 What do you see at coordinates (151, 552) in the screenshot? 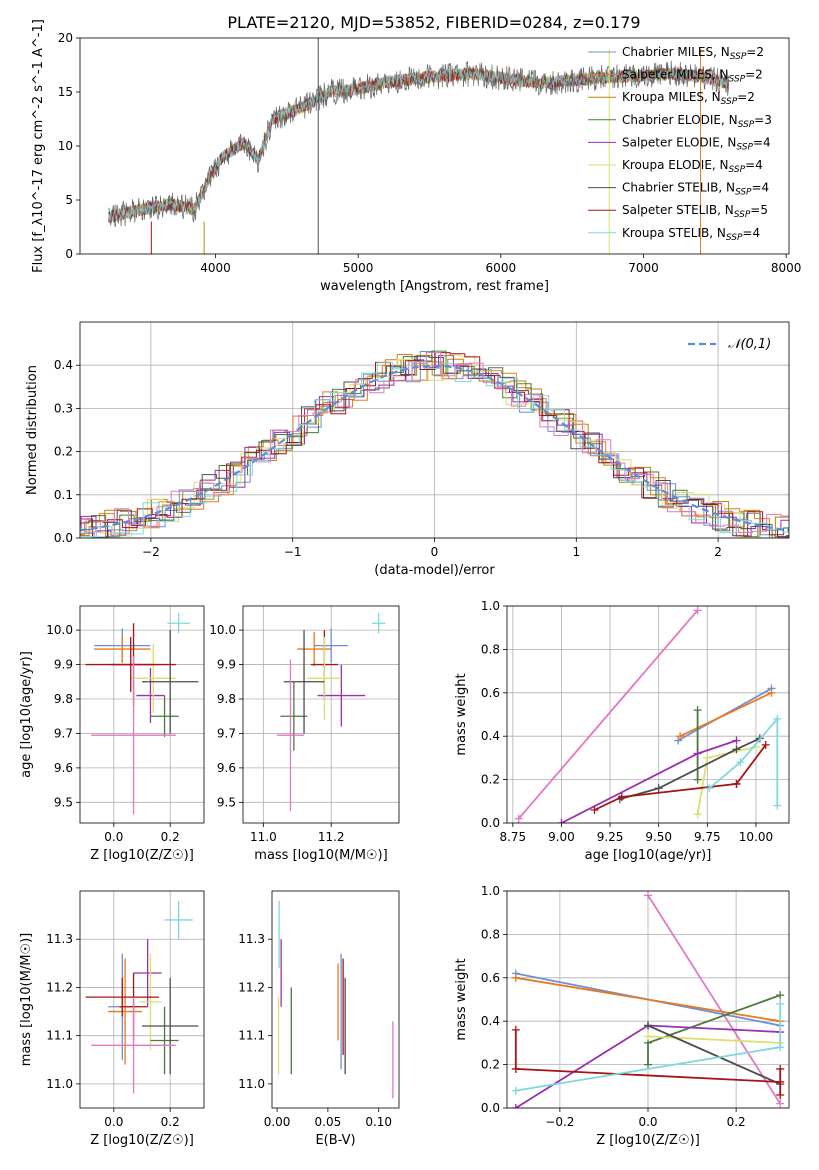
I see `x-tick-label: −2` at bounding box center [151, 552].